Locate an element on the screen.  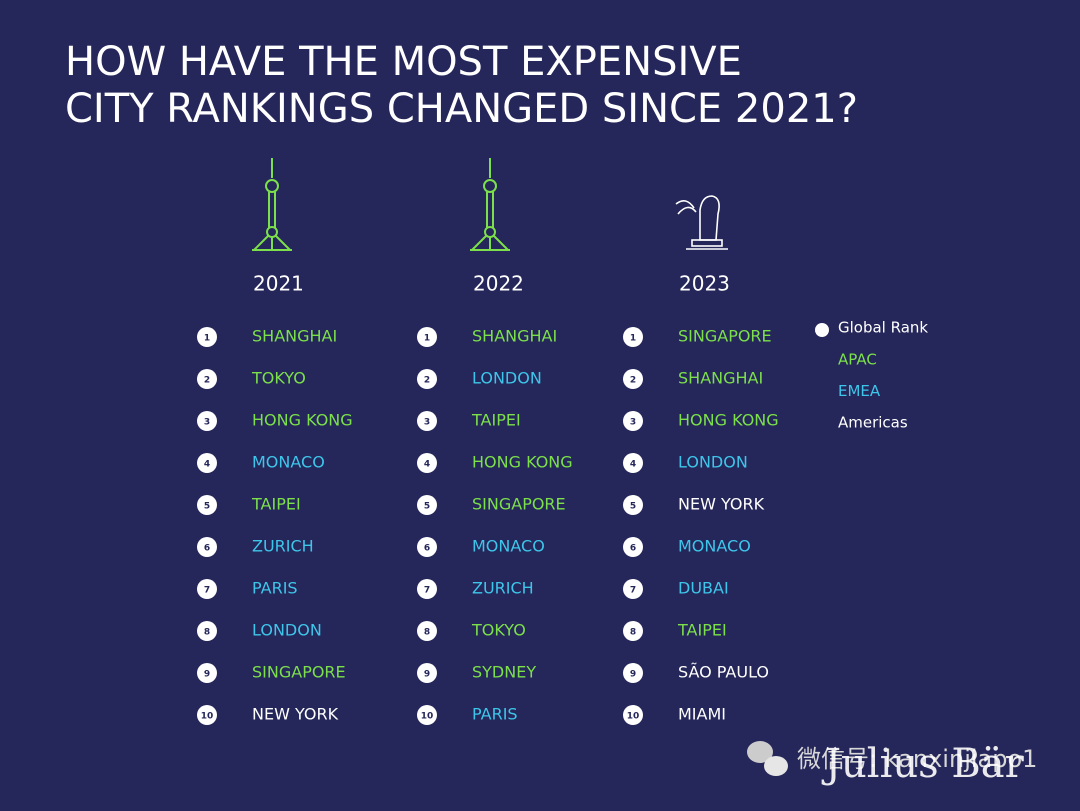
logo: Julius Bär is located at coordinates (923, 764).